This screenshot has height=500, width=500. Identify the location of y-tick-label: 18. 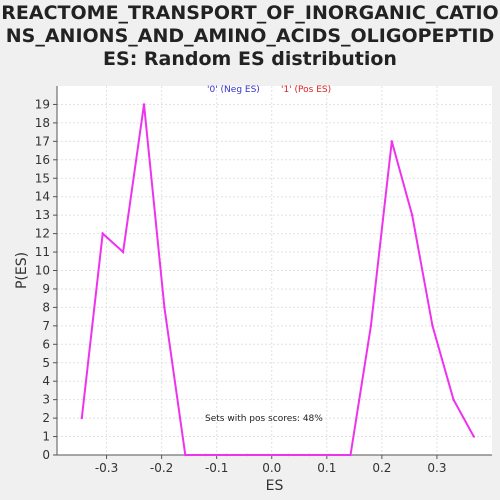
(42, 123).